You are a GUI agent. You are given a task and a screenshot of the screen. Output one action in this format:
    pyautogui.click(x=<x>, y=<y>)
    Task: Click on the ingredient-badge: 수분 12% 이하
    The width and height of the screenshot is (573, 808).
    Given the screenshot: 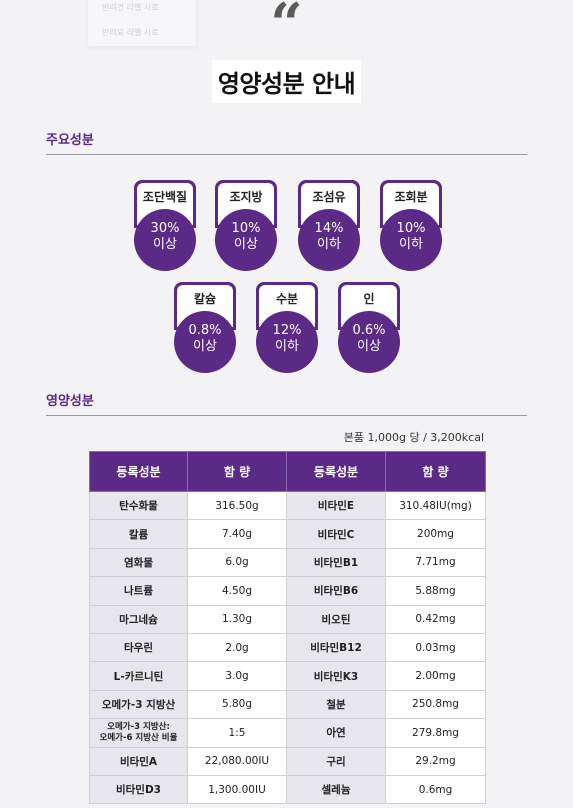 What is the action you would take?
    pyautogui.click(x=287, y=327)
    